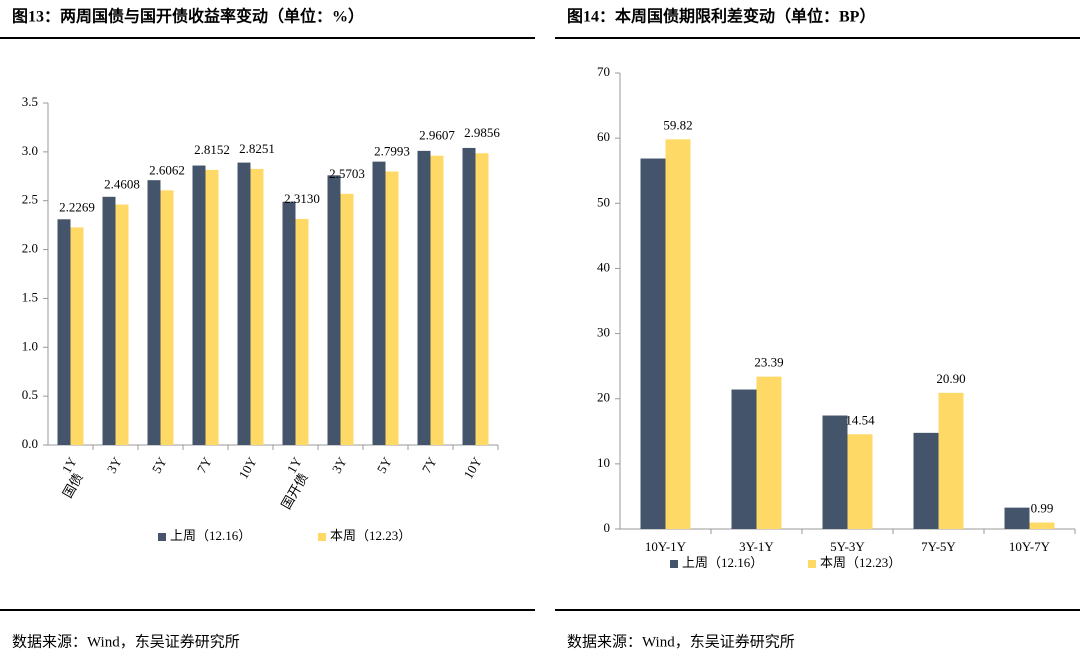 The width and height of the screenshot is (1080, 665). What do you see at coordinates (603, 397) in the screenshot?
I see `y-tick-label: 20` at bounding box center [603, 397].